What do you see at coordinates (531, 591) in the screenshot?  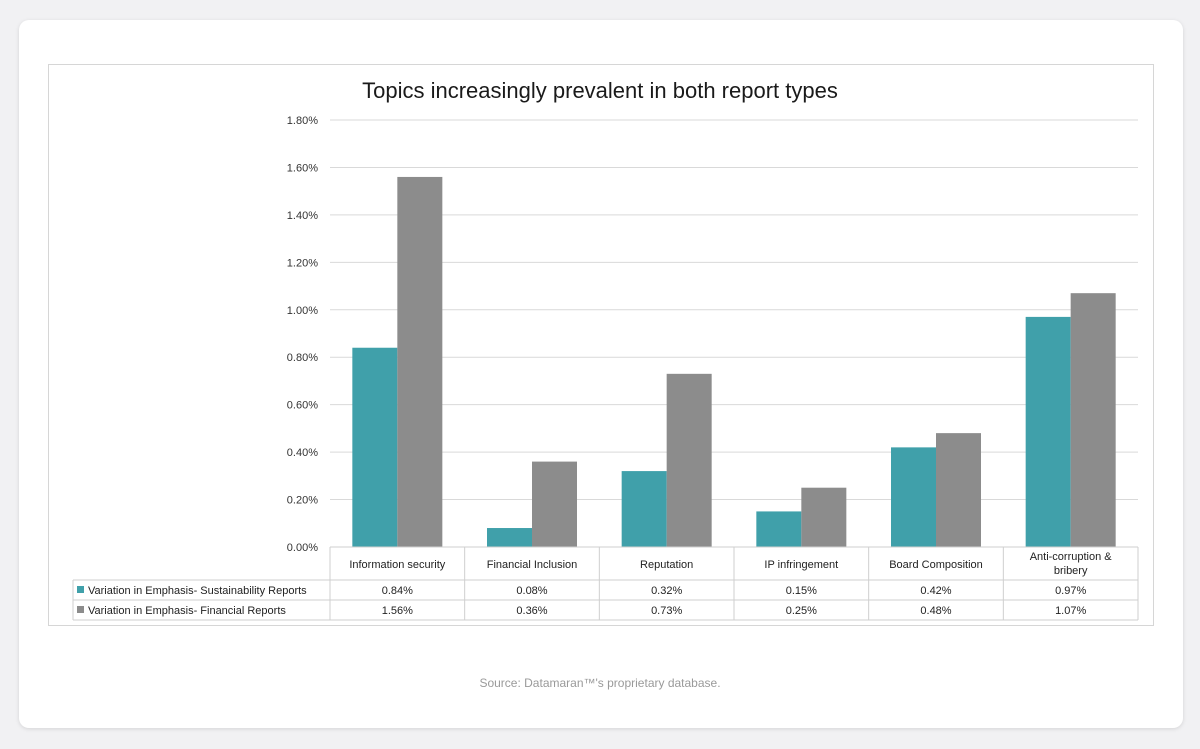 I see `data-table-value: 0.08%` at bounding box center [531, 591].